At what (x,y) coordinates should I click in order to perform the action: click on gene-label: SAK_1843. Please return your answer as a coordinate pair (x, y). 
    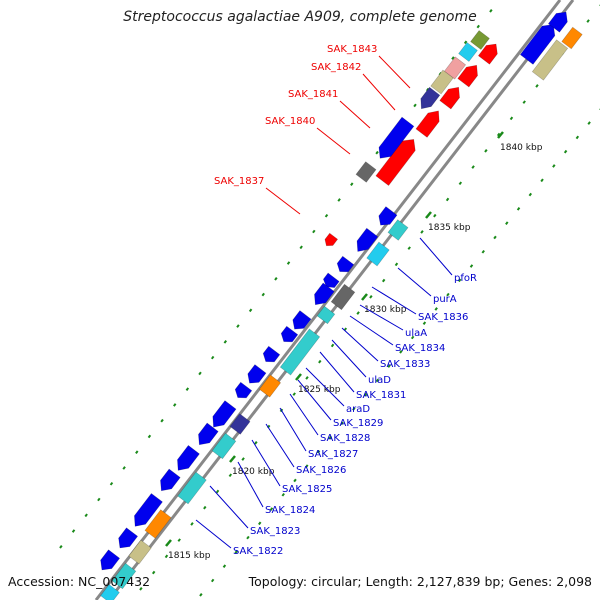
    Looking at the image, I should click on (352, 49).